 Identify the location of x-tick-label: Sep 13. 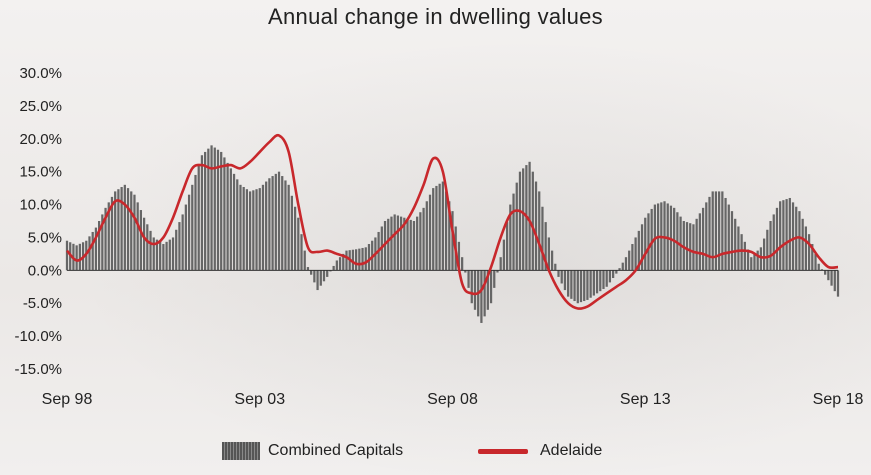
(645, 399).